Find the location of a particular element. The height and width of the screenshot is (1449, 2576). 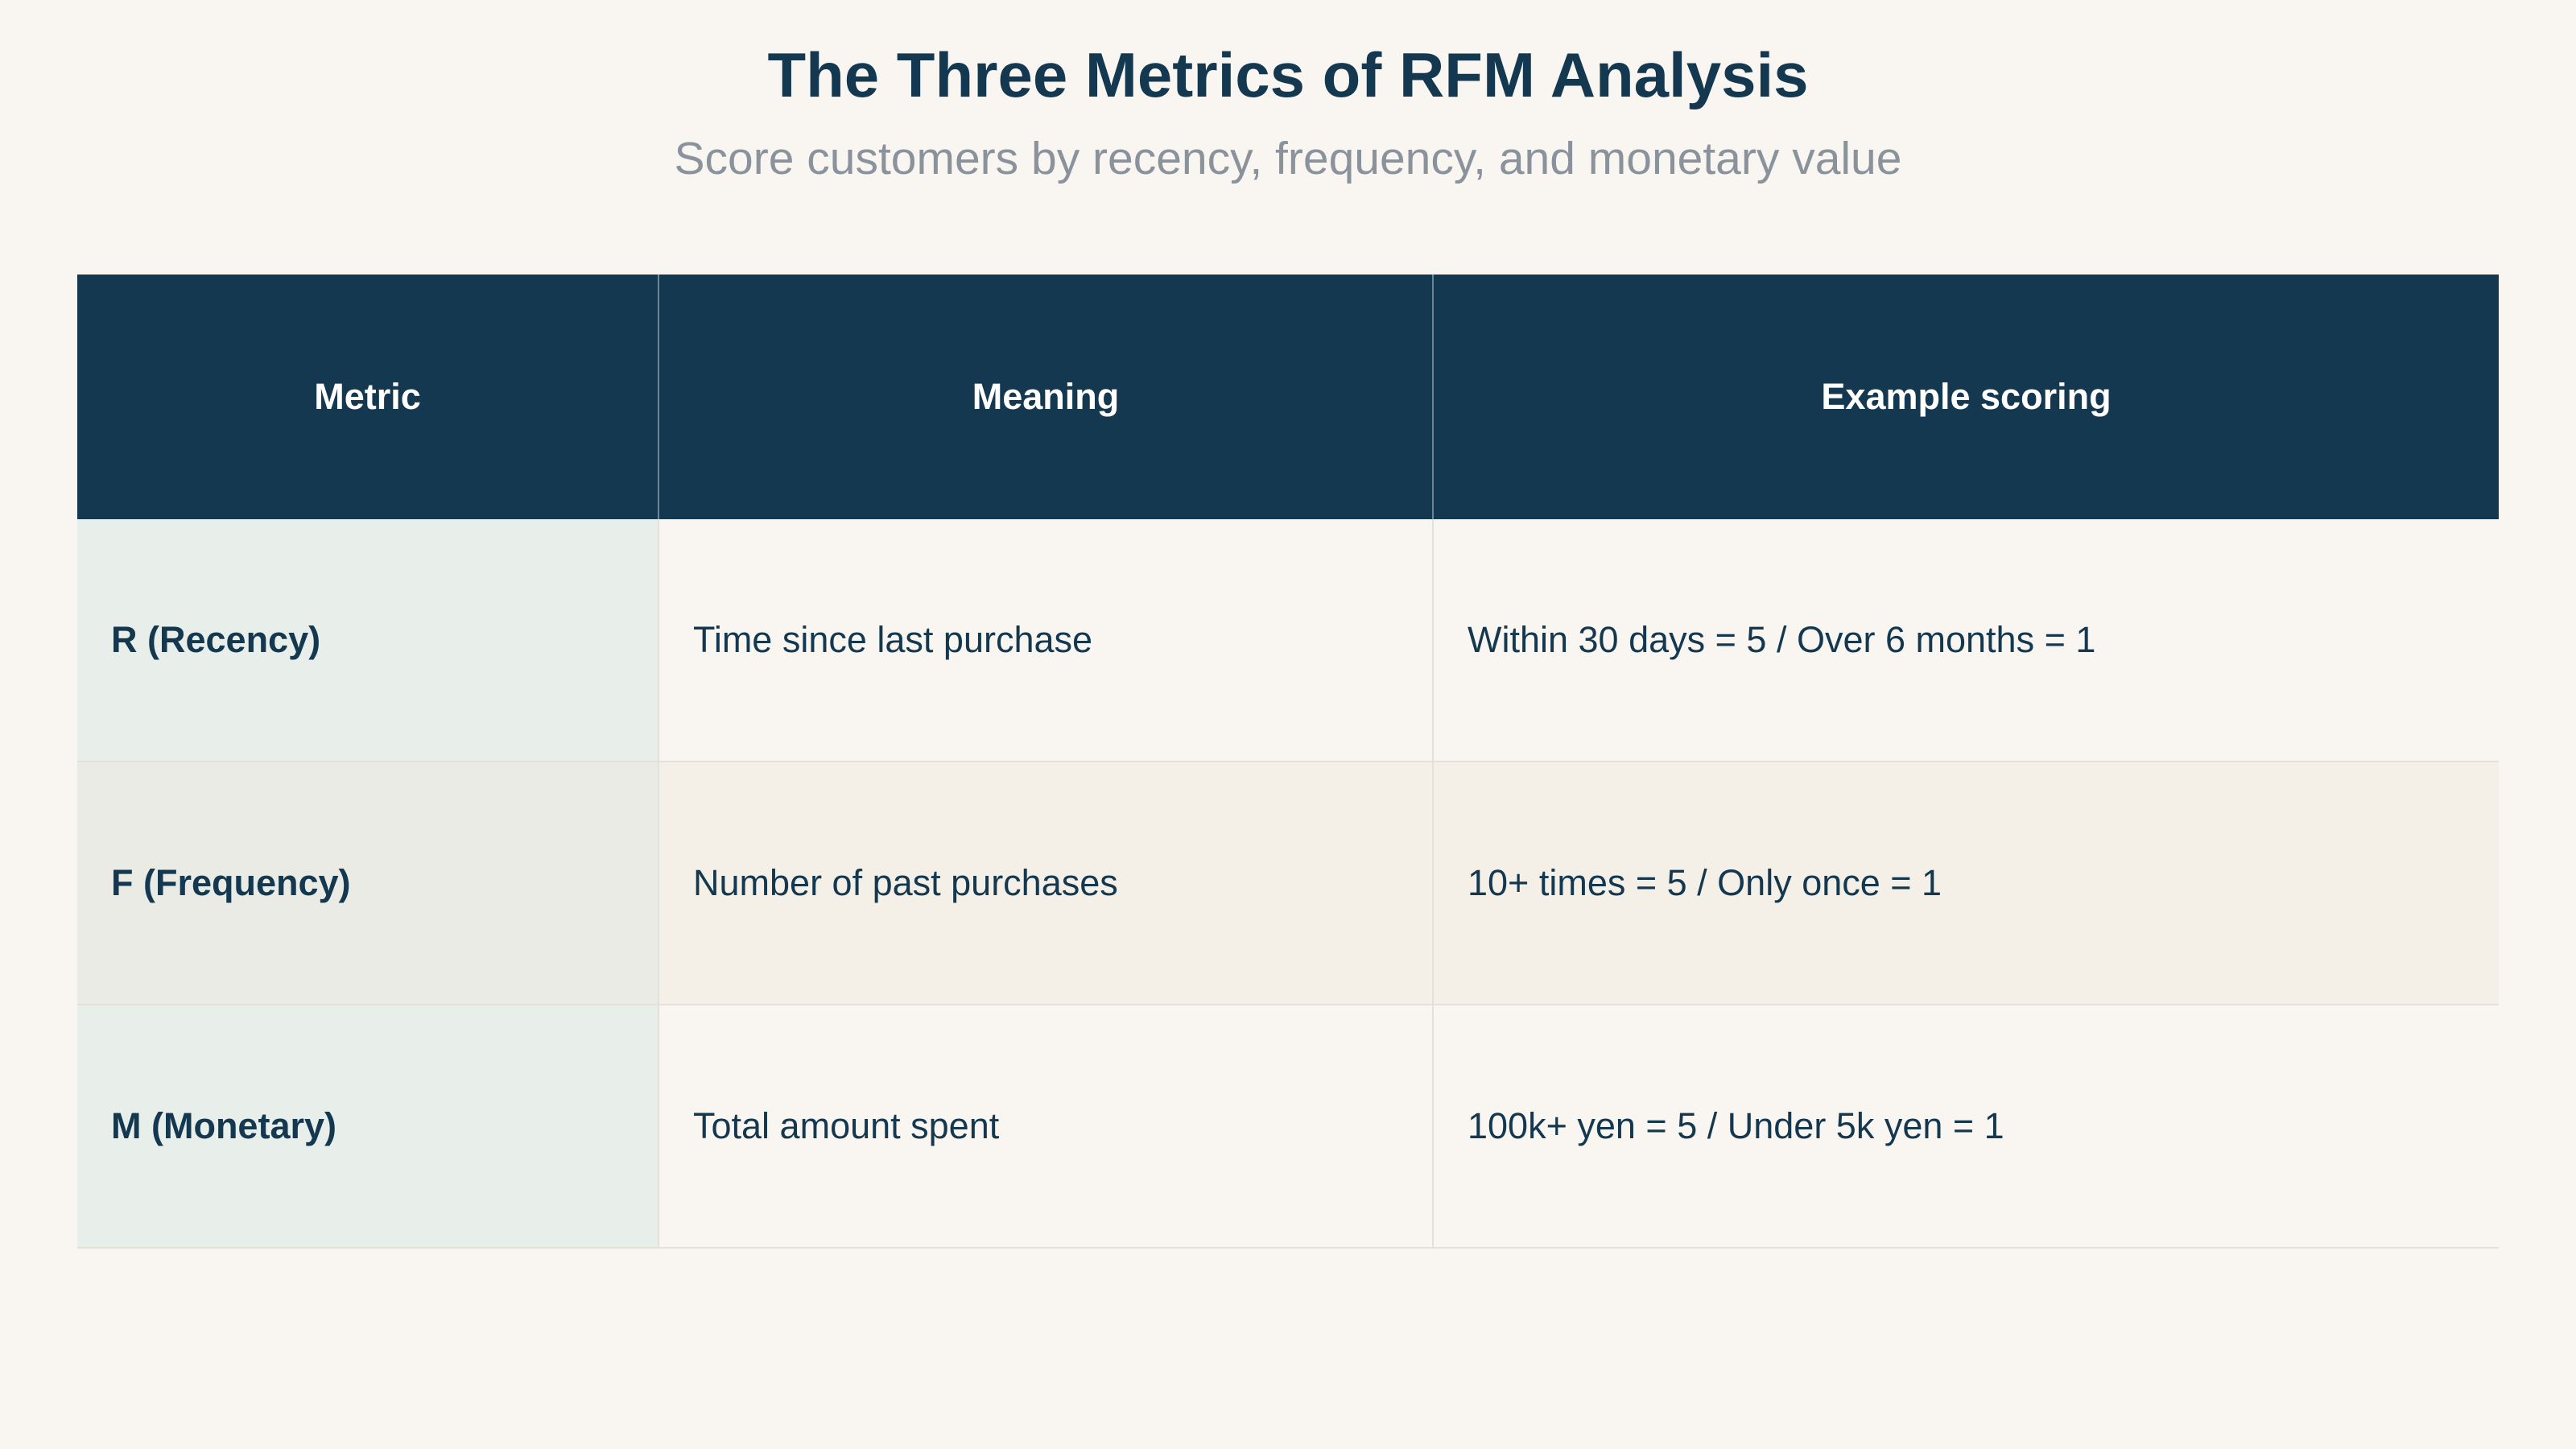

metric-cell: M (Monetary) is located at coordinates (367, 1127).